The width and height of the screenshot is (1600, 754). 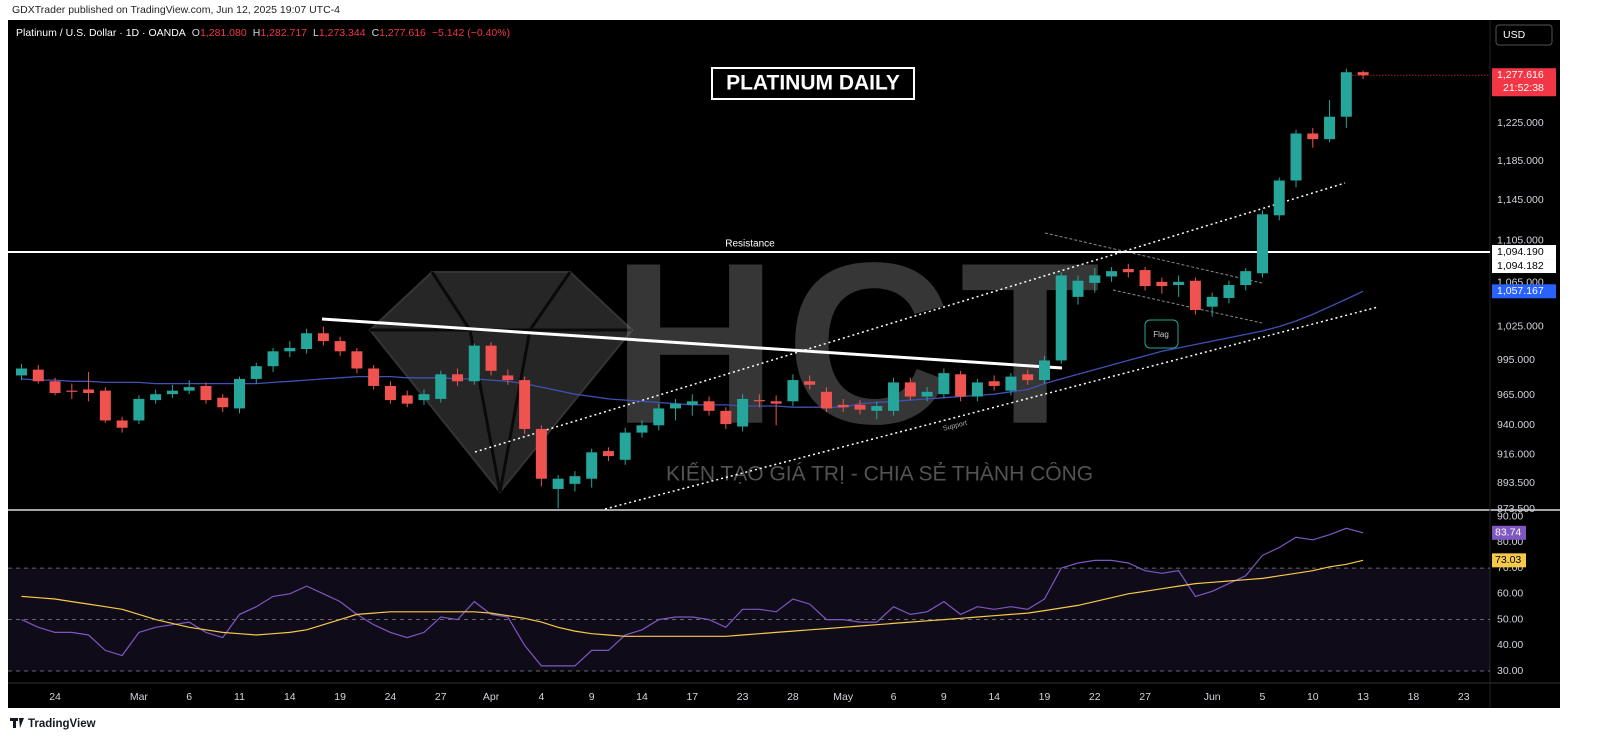 I want to click on x-tick-label: Jun, so click(x=1212, y=697).